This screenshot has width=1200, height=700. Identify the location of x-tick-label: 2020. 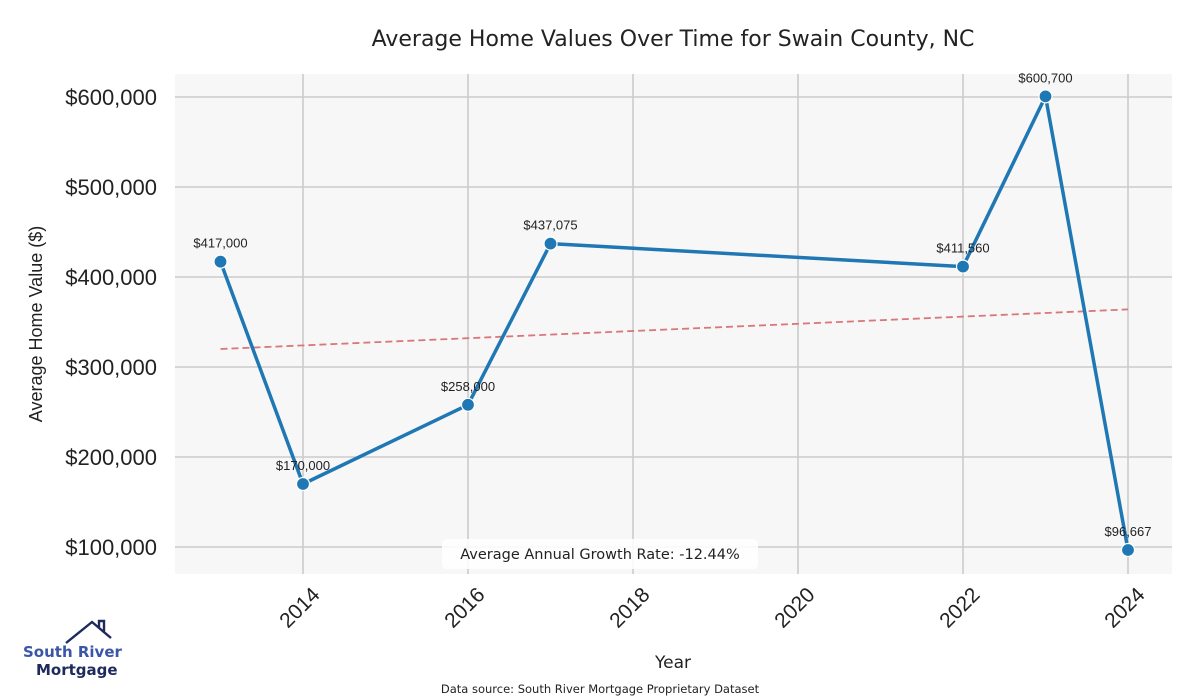
(794, 607).